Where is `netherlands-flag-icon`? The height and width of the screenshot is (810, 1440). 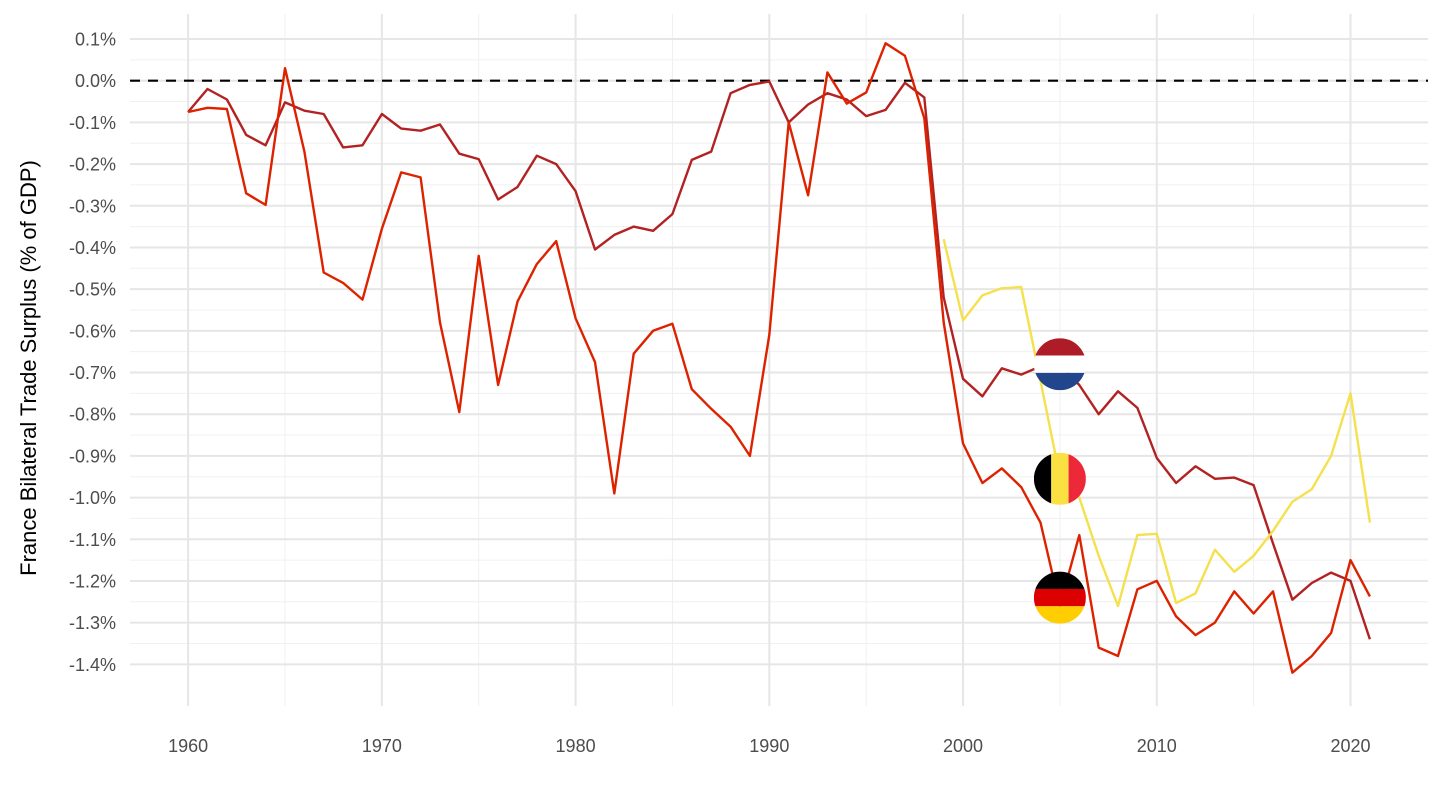
netherlands-flag-icon is located at coordinates (1059, 364).